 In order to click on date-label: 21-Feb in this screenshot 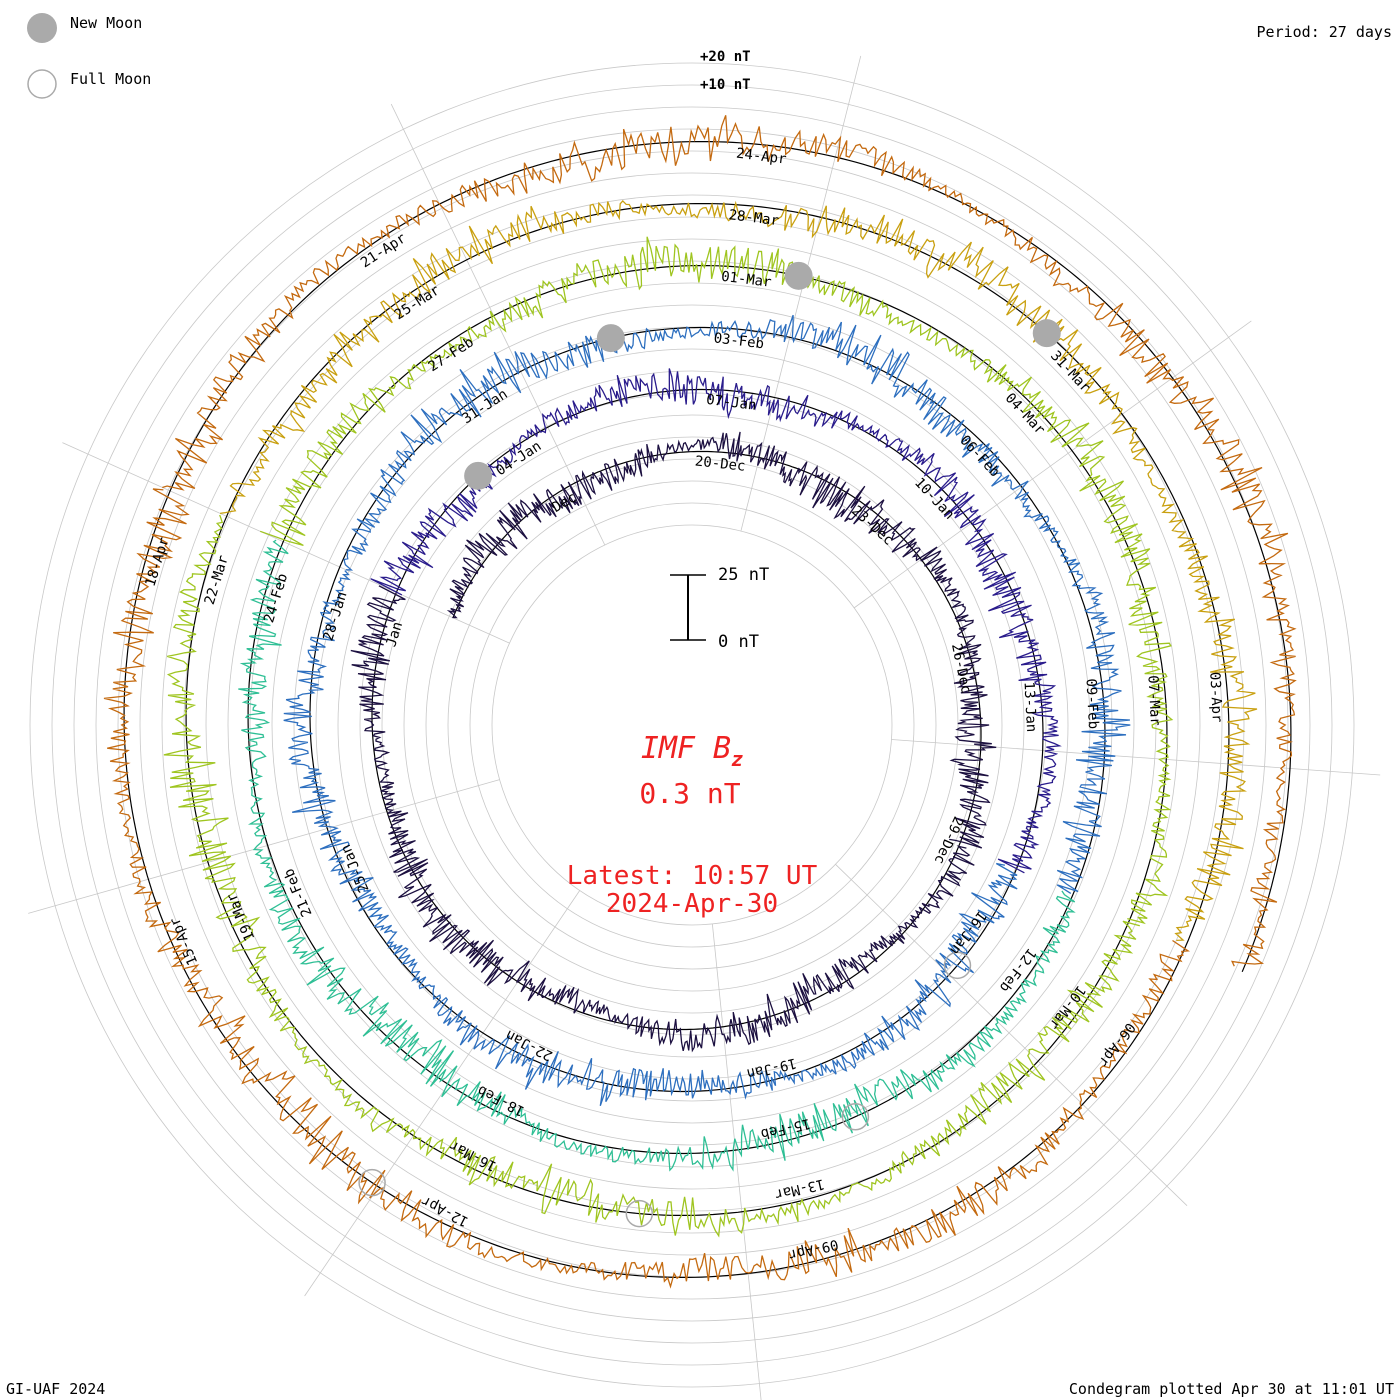, I will do `click(298, 892)`.